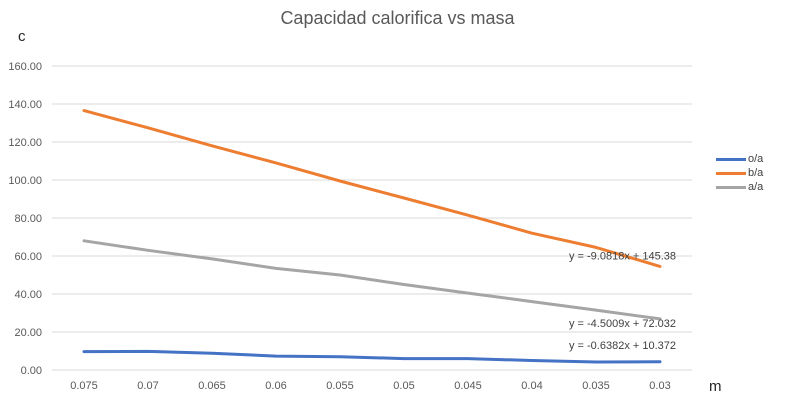 The width and height of the screenshot is (795, 406). Describe the element at coordinates (28, 257) in the screenshot. I see `y-tick-label: 60.00` at that location.